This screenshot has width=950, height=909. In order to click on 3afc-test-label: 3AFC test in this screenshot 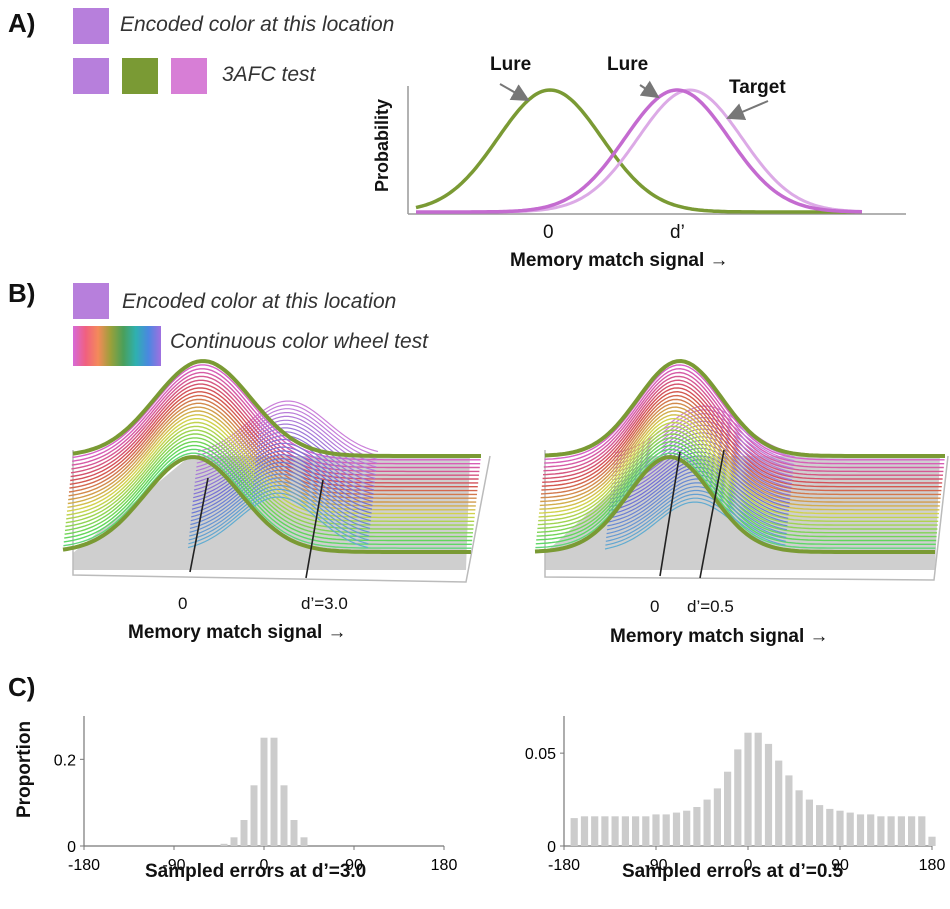, I will do `click(269, 74)`.